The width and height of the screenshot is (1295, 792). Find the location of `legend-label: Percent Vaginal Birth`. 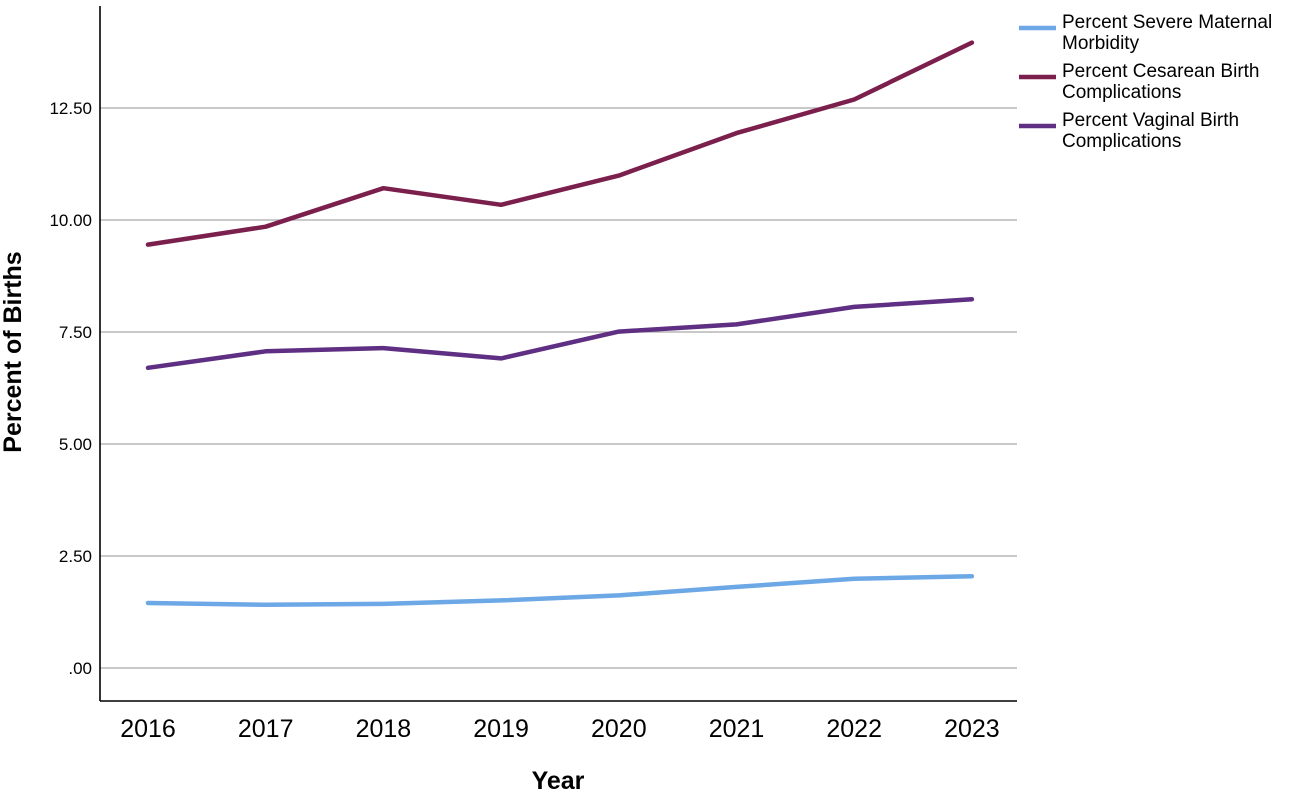

legend-label: Percent Vaginal Birth is located at coordinates (1150, 120).